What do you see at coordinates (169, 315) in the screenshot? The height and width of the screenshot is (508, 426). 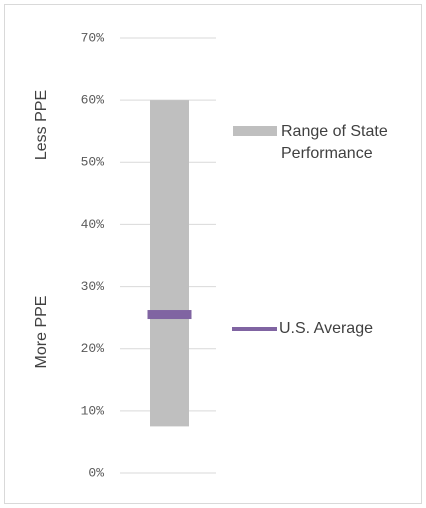 I see `average-marker` at bounding box center [169, 315].